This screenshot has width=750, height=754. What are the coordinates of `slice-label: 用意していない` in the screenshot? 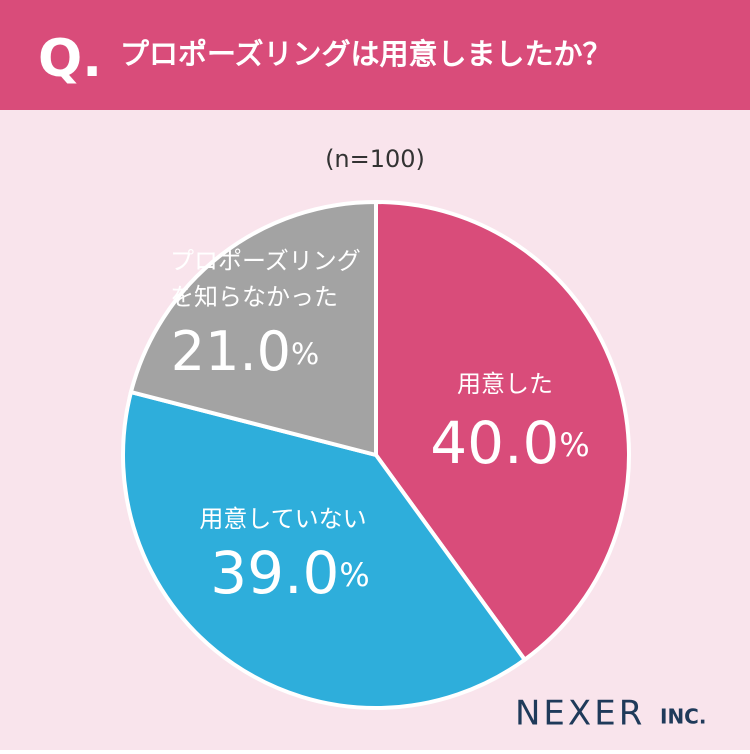 It's located at (282, 519).